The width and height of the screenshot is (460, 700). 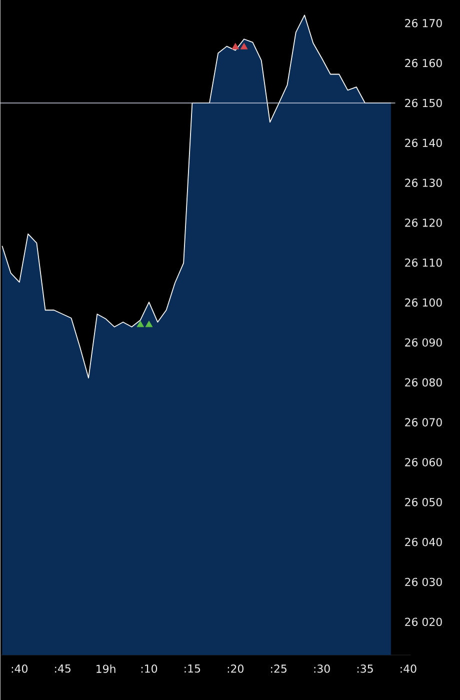 What do you see at coordinates (423, 502) in the screenshot?
I see `y-tick-label: 26 050` at bounding box center [423, 502].